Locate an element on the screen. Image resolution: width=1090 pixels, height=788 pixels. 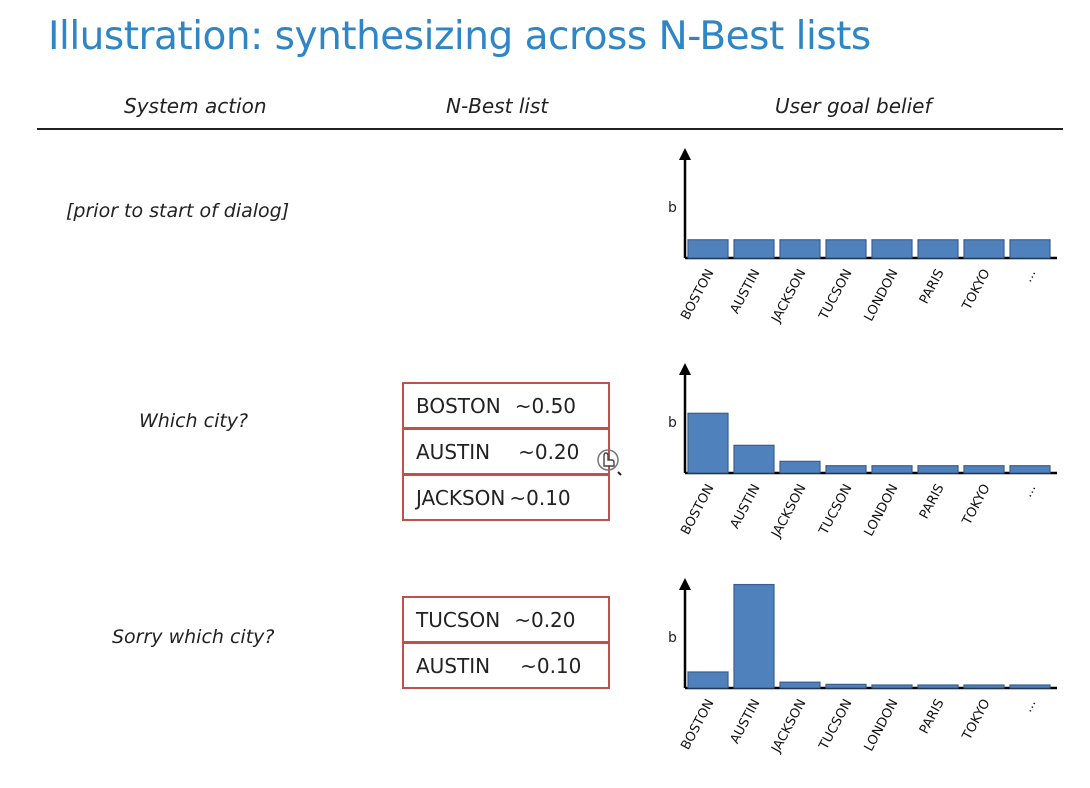
nbest-item: AUSTIN ~0.20 is located at coordinates (506, 451).